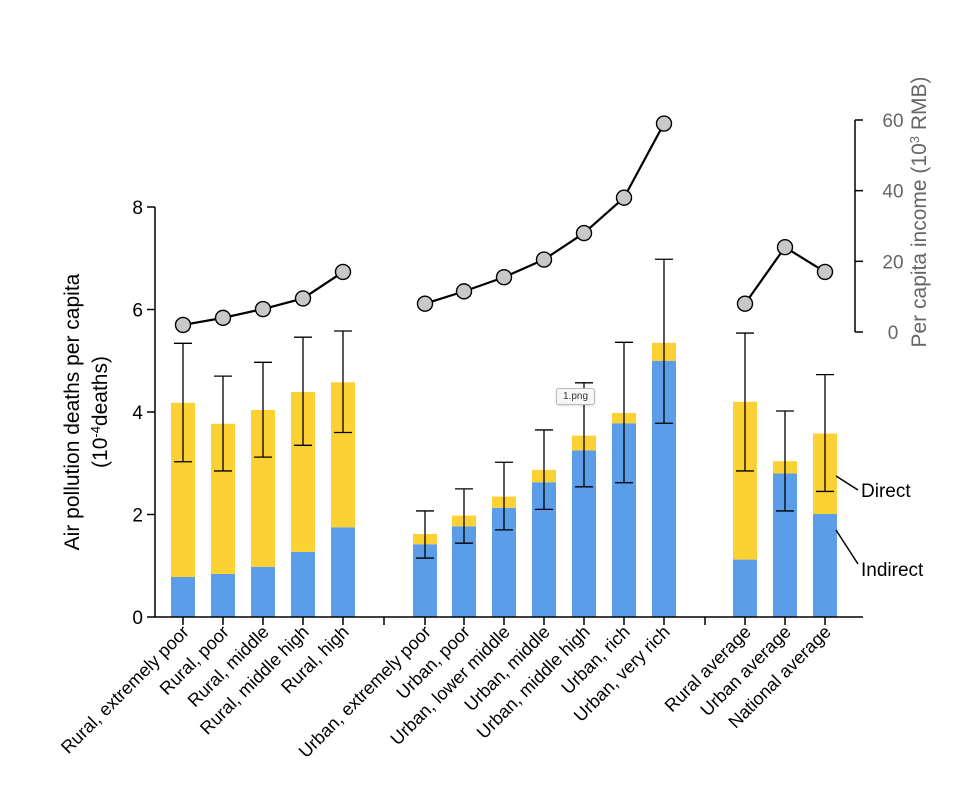 Image resolution: width=953 pixels, height=804 pixels. I want to click on income-point-urban-extremely-poor, so click(425, 303).